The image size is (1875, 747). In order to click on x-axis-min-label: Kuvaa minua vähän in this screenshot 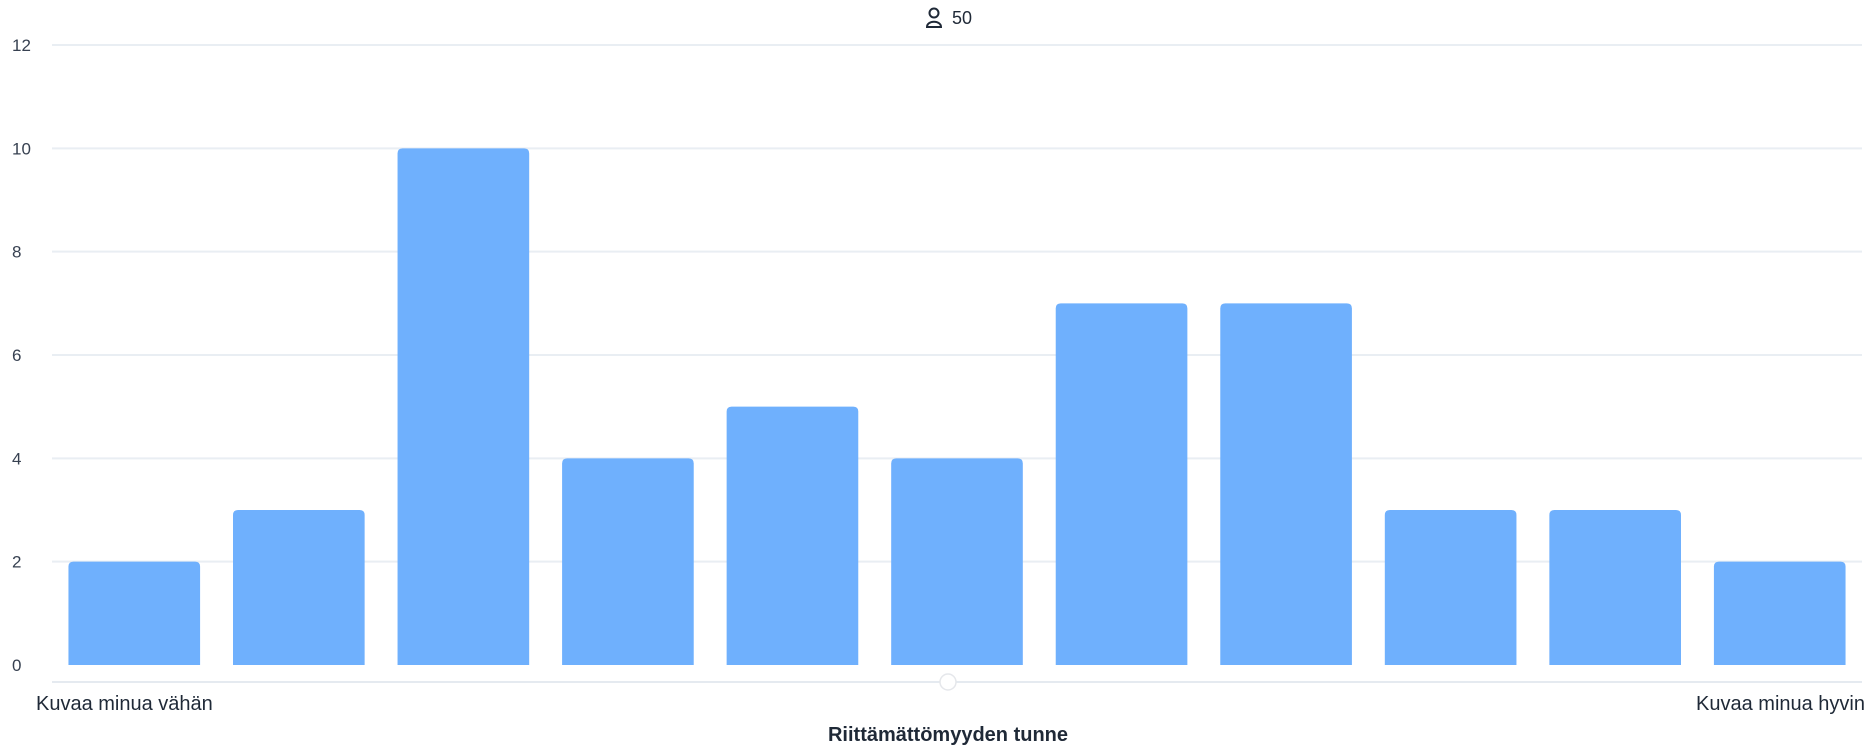, I will do `click(124, 704)`.